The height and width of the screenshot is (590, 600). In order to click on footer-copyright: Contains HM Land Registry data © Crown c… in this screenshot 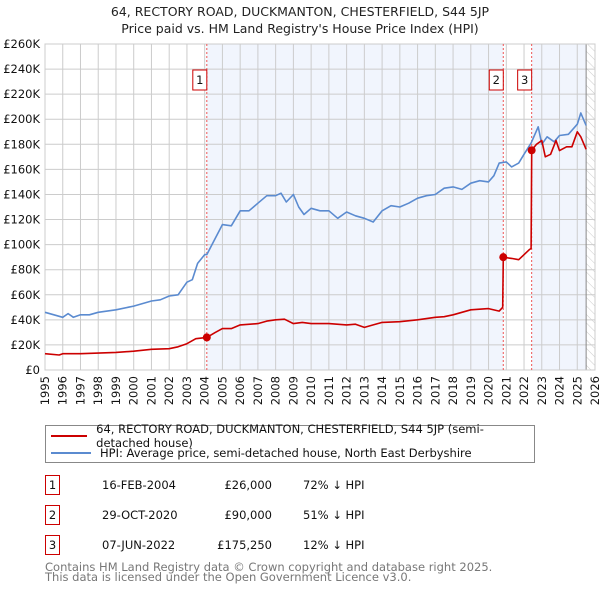, I will do `click(269, 567)`.